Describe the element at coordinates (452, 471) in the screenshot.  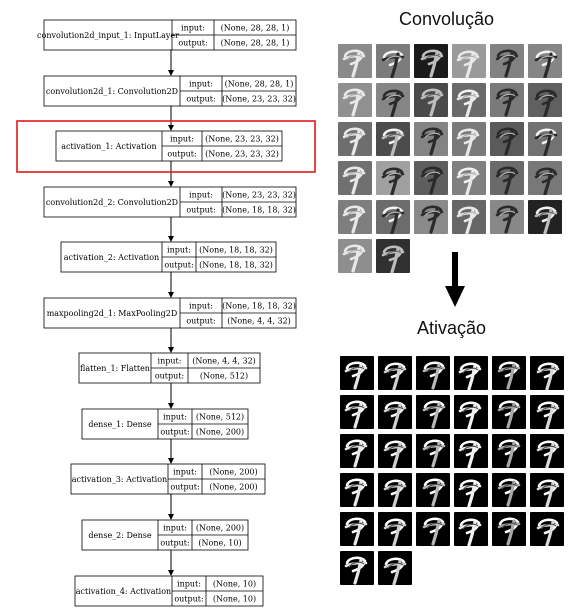
I see `activation-feature-maps` at that location.